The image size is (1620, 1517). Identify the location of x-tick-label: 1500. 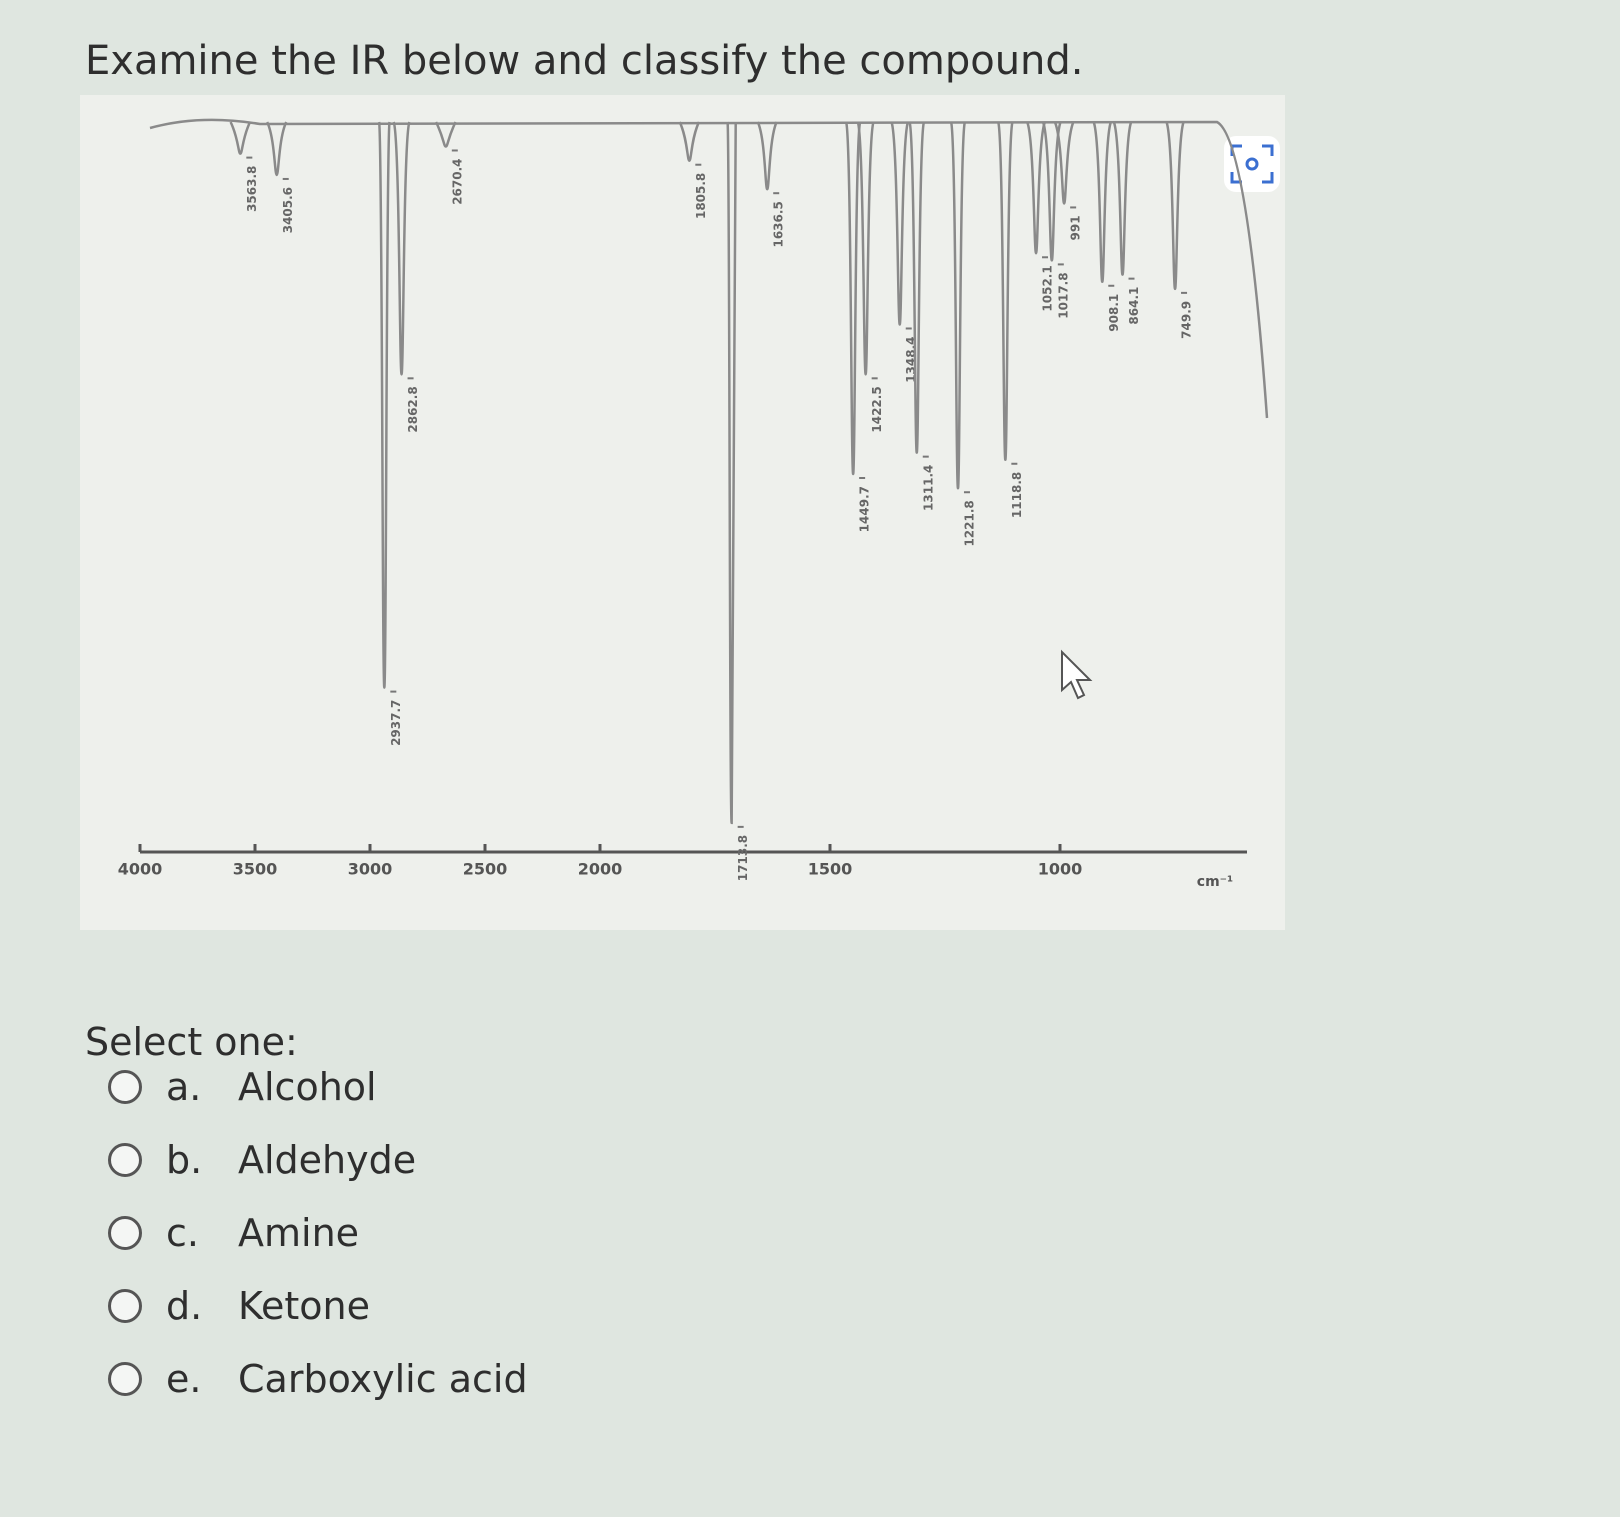
(830, 869).